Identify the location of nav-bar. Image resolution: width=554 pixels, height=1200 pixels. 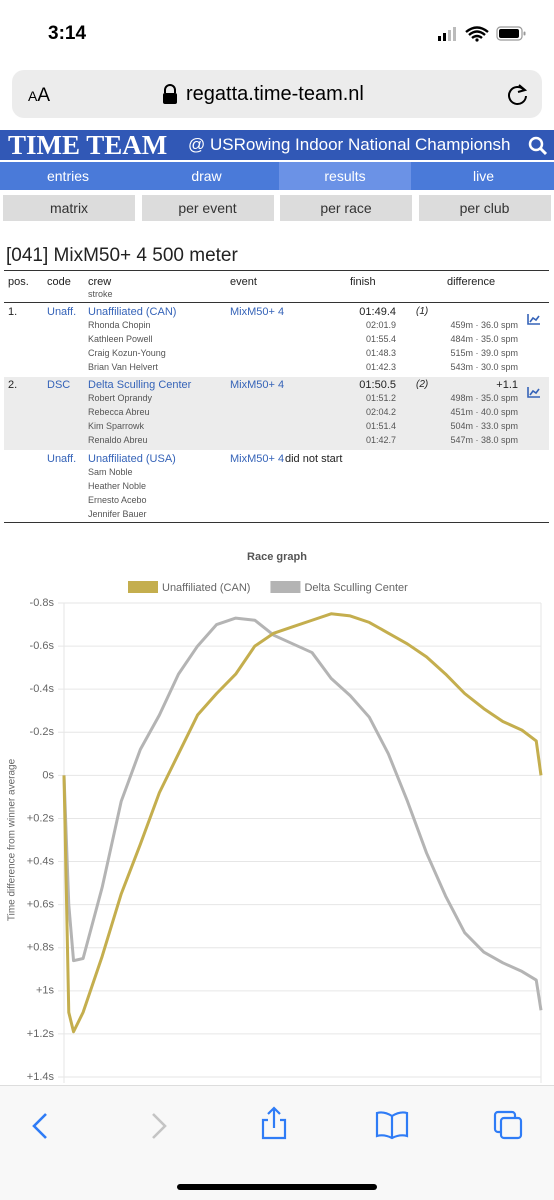
(277, 176).